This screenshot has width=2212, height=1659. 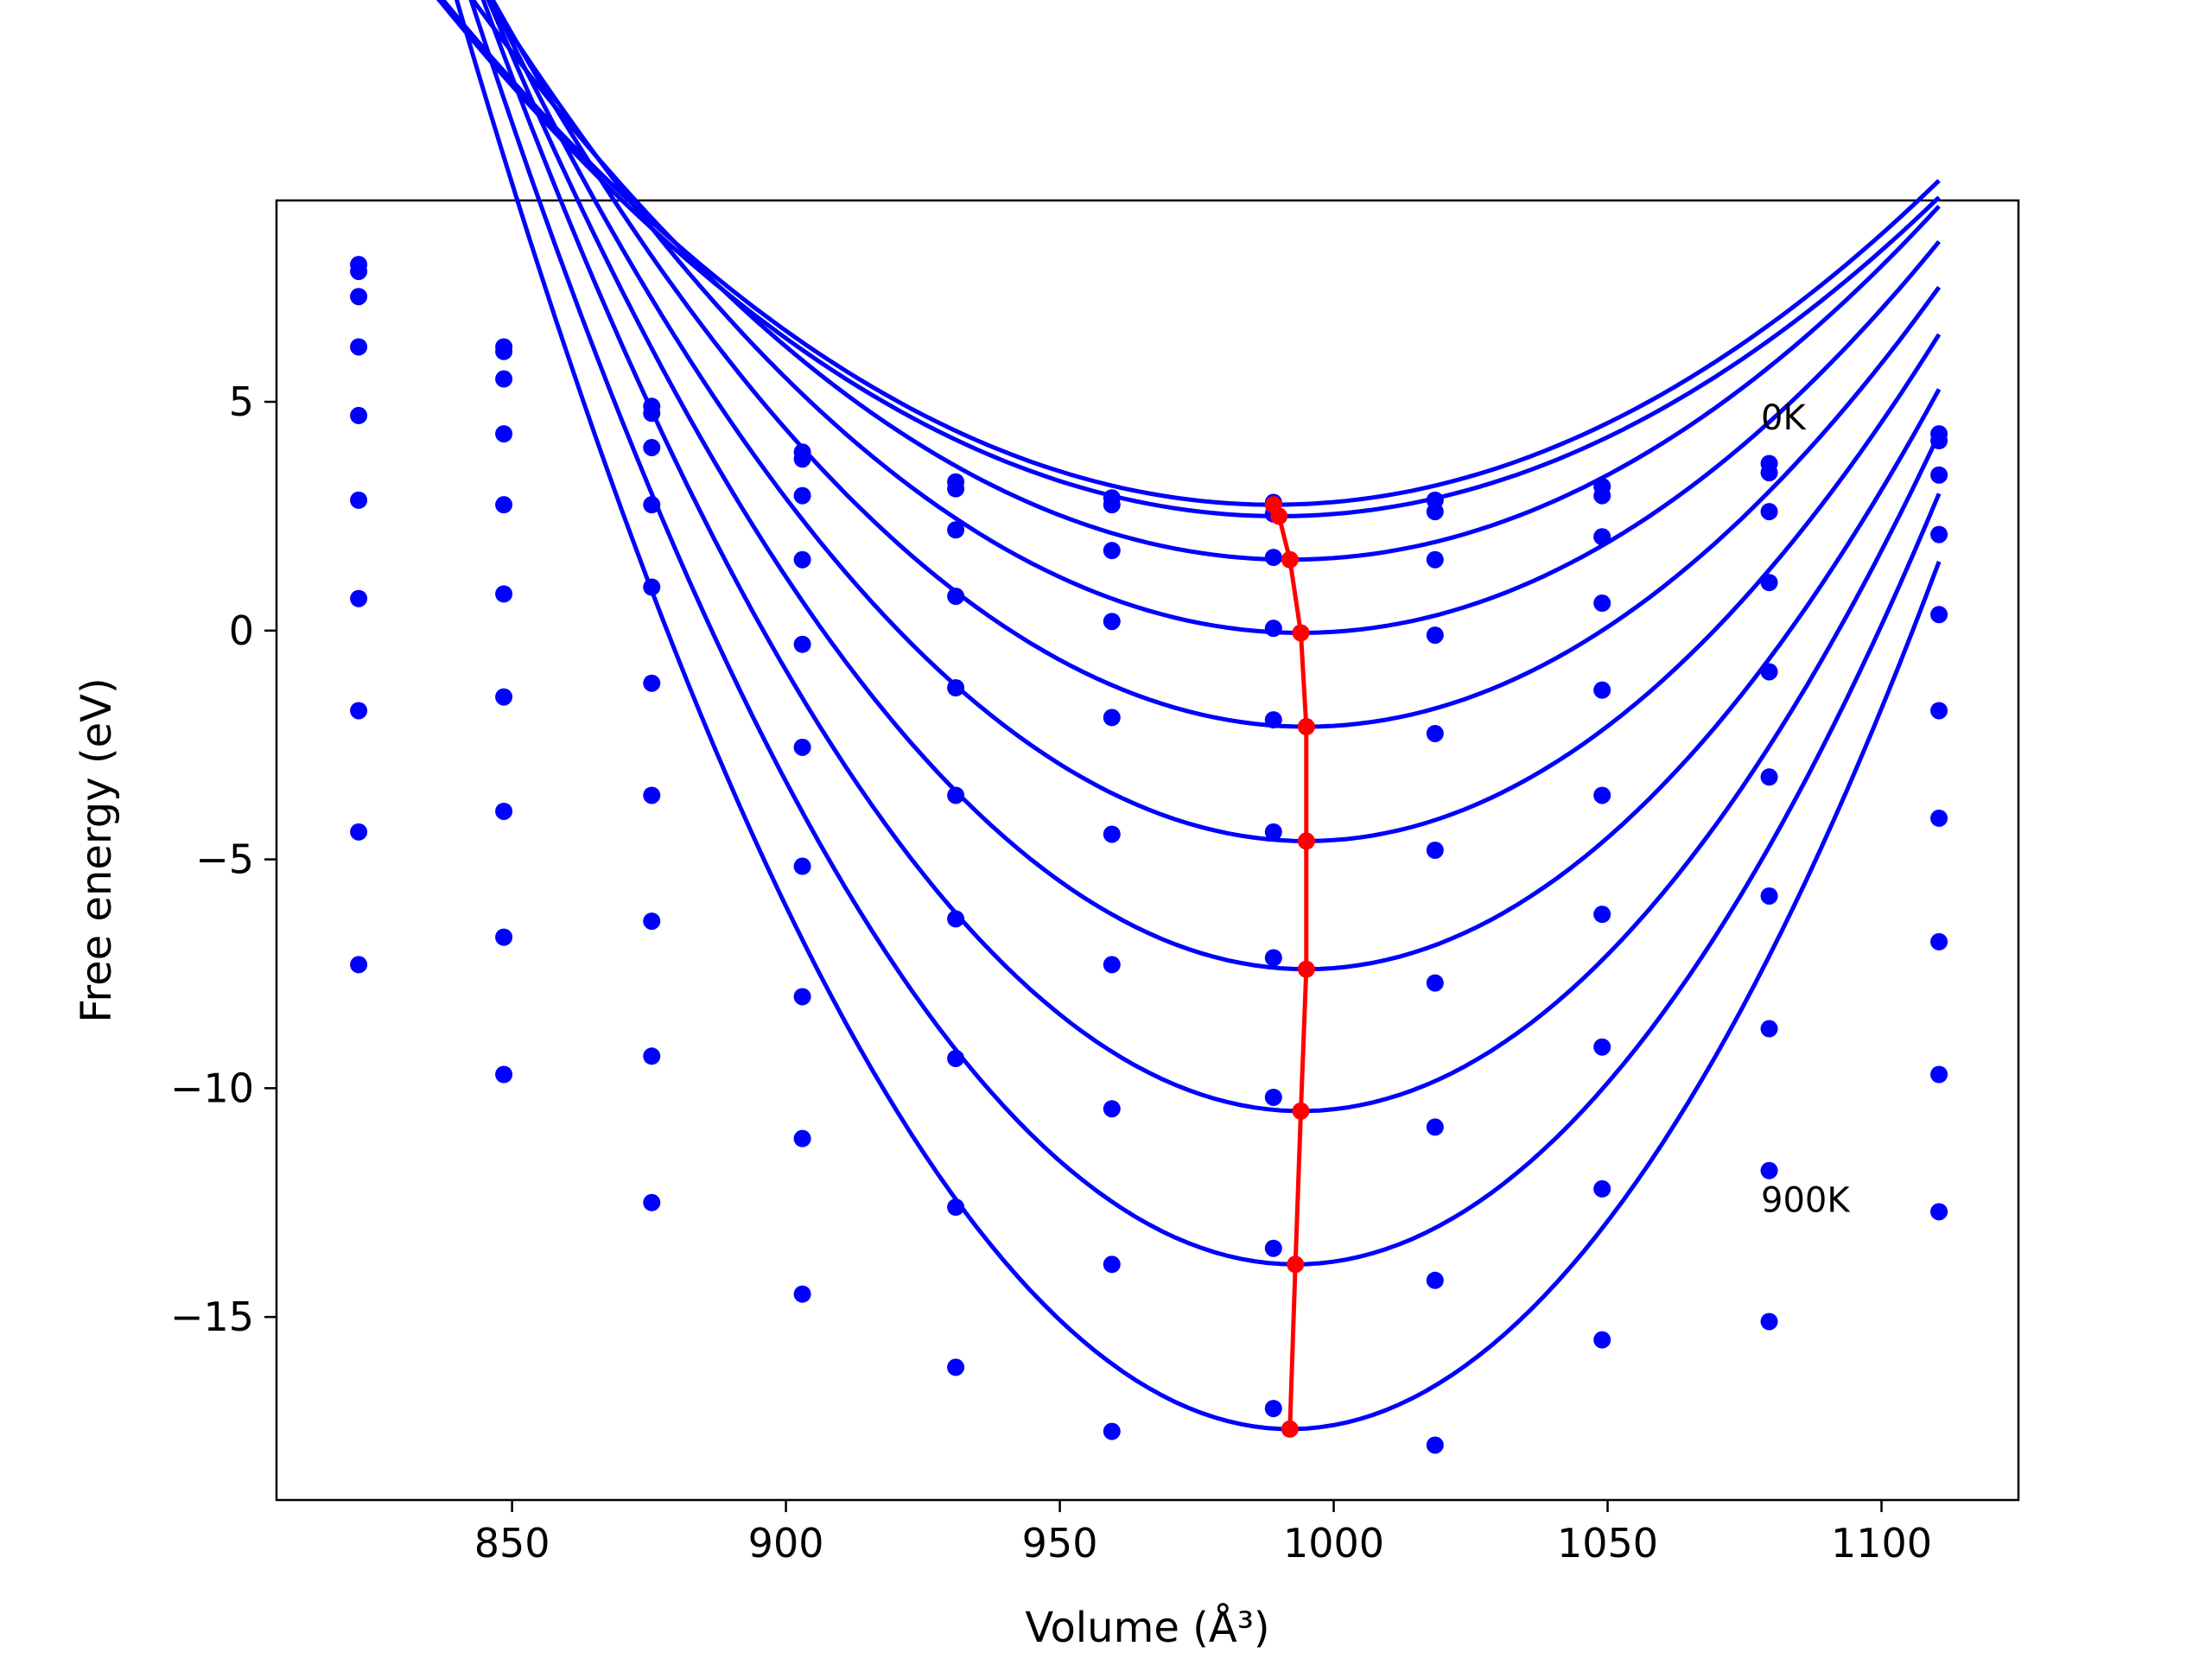 I want to click on annotation-0: 0K, so click(x=1784, y=418).